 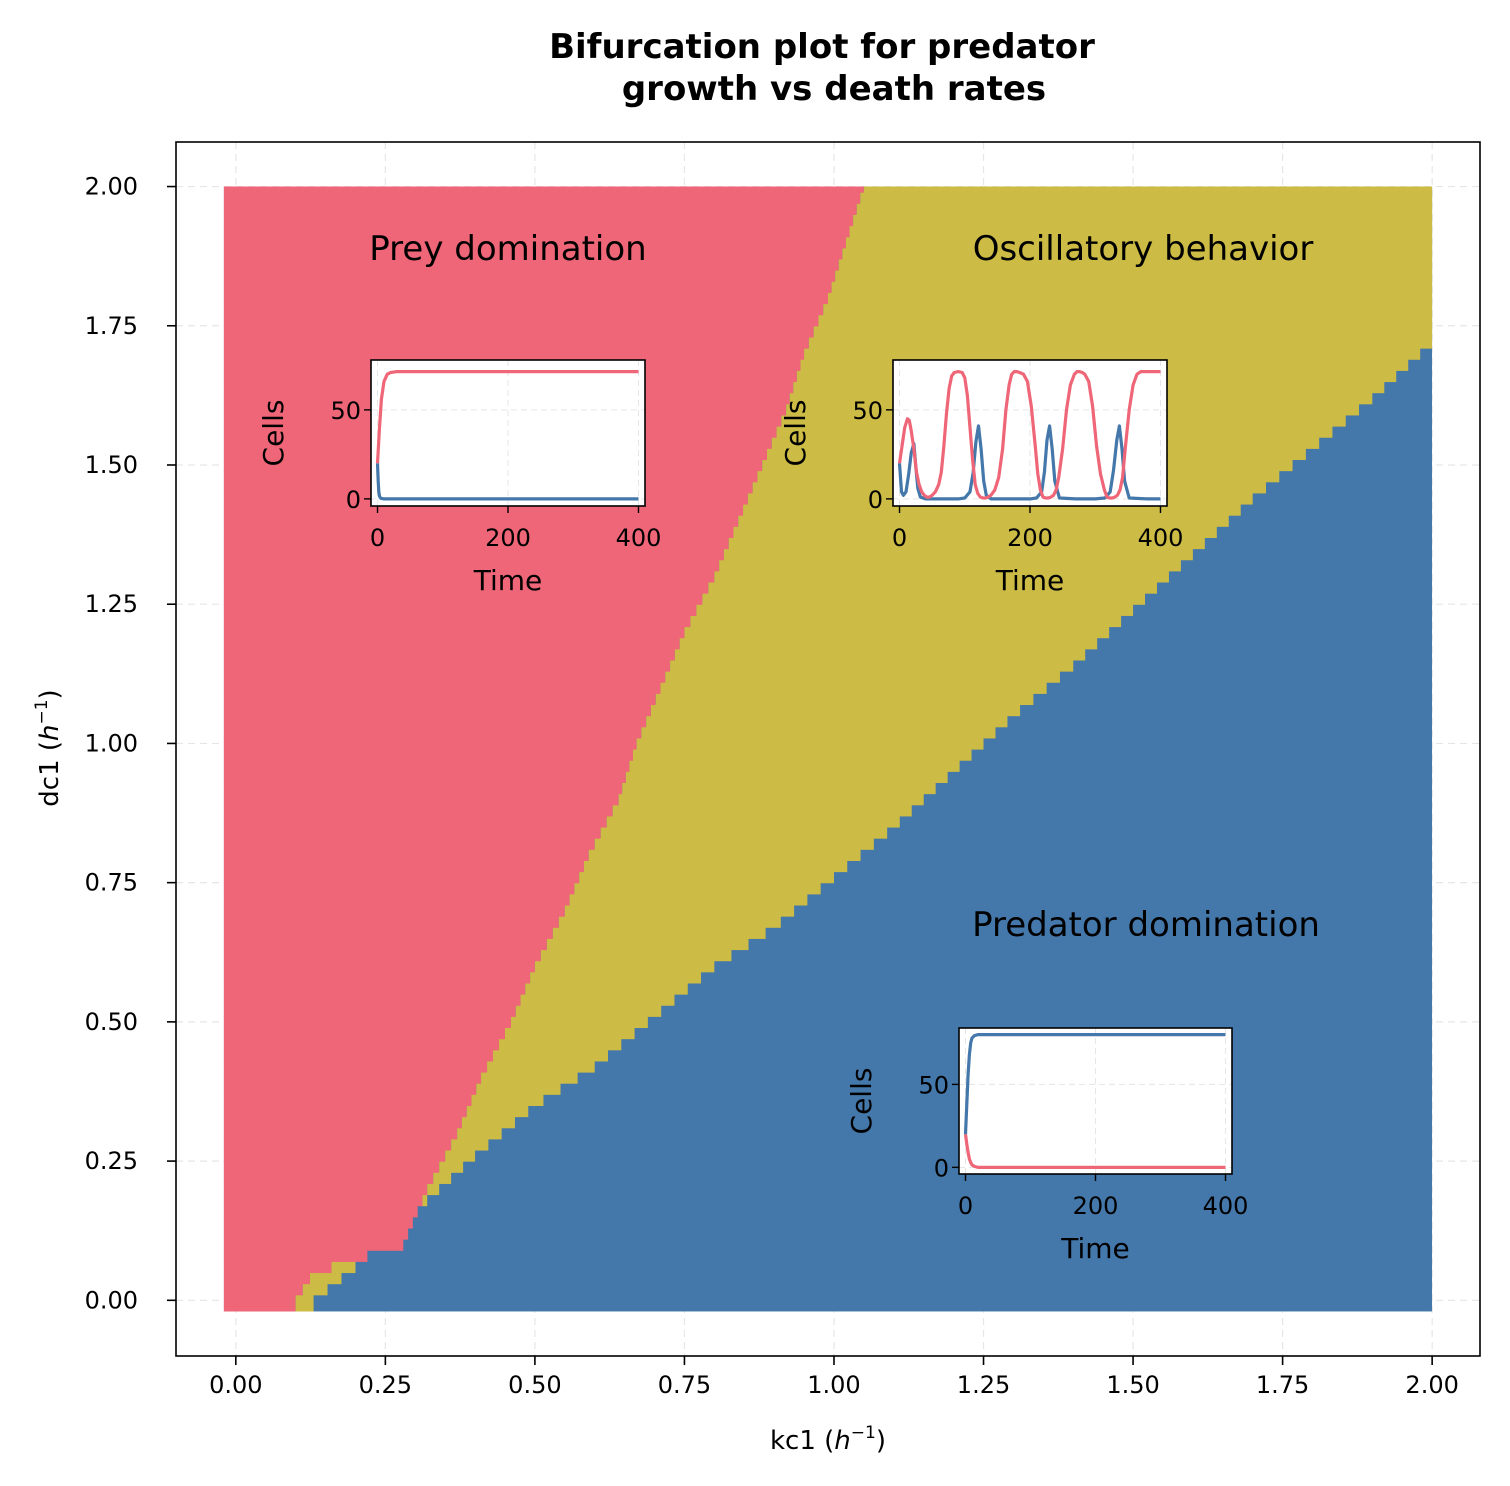 What do you see at coordinates (111, 883) in the screenshot?
I see `y-tick-label: 0.75` at bounding box center [111, 883].